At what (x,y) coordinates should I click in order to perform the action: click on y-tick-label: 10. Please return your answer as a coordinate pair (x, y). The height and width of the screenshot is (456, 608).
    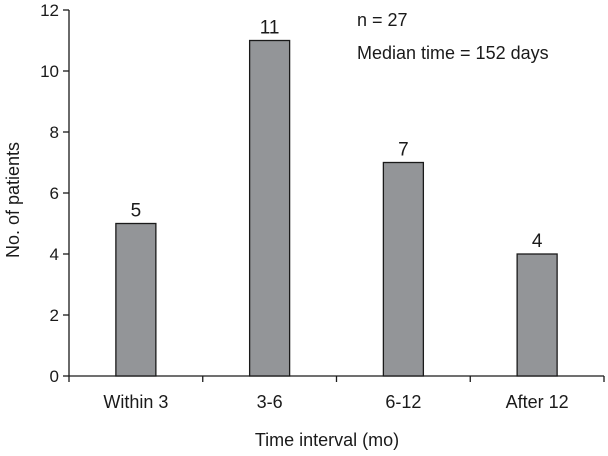
    Looking at the image, I should click on (49, 71).